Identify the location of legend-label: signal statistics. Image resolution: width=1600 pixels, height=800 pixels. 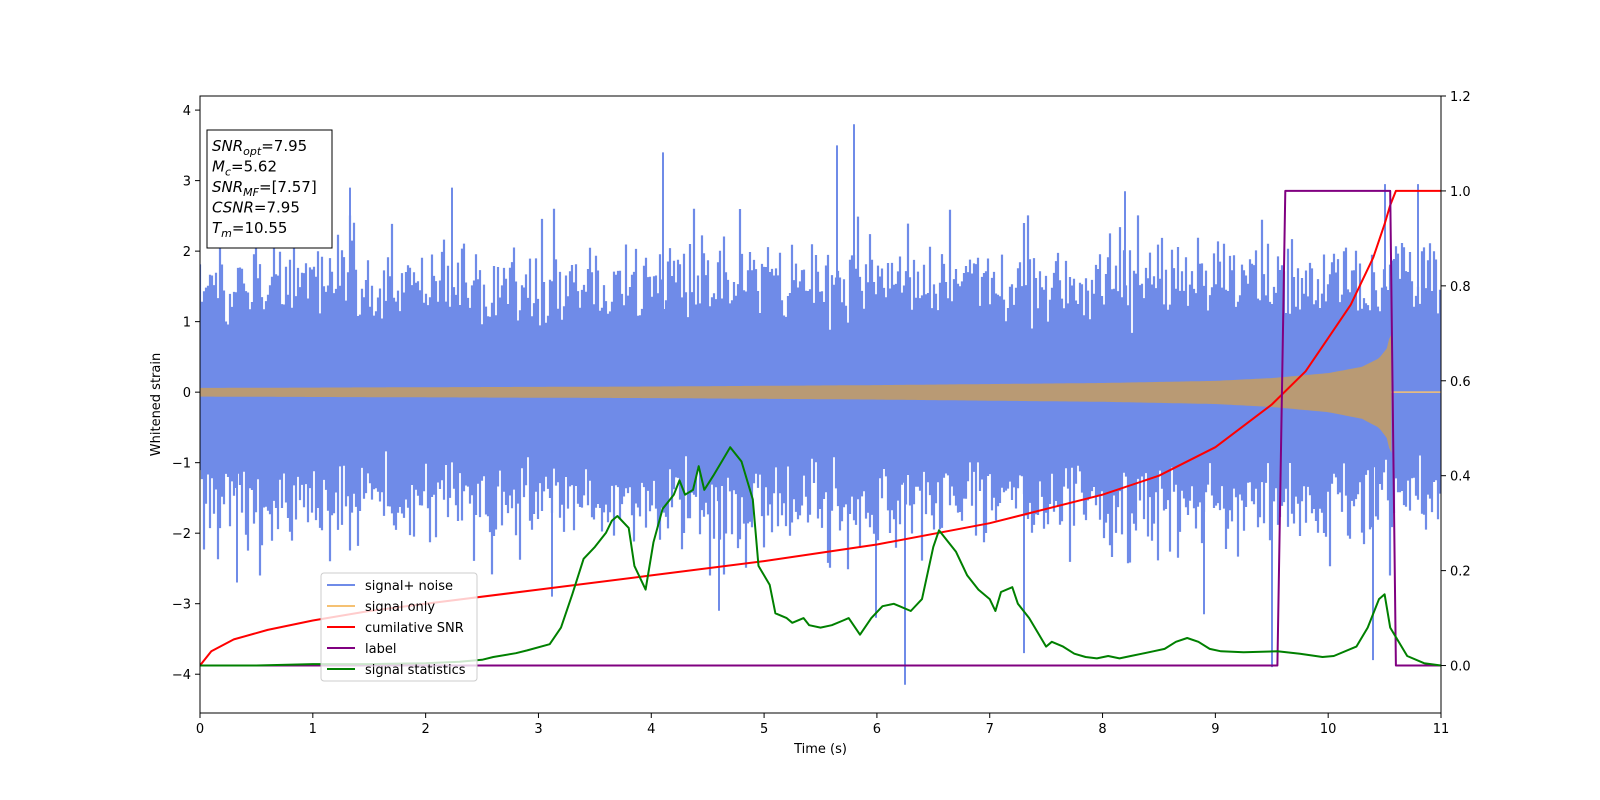
(415, 670).